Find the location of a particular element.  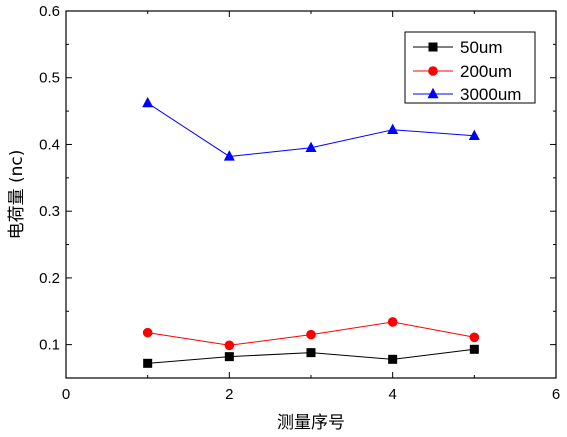

x-axis-title: 测量序号 is located at coordinates (311, 423).